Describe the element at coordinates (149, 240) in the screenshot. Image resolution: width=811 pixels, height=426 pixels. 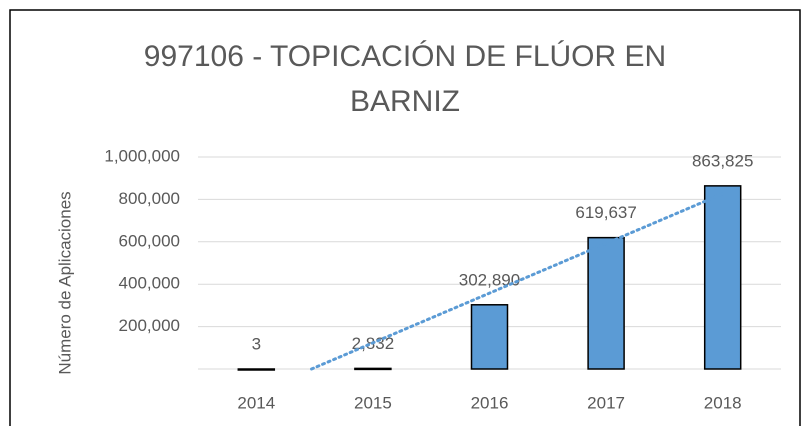
I see `y-tick-label: 600,000` at that location.